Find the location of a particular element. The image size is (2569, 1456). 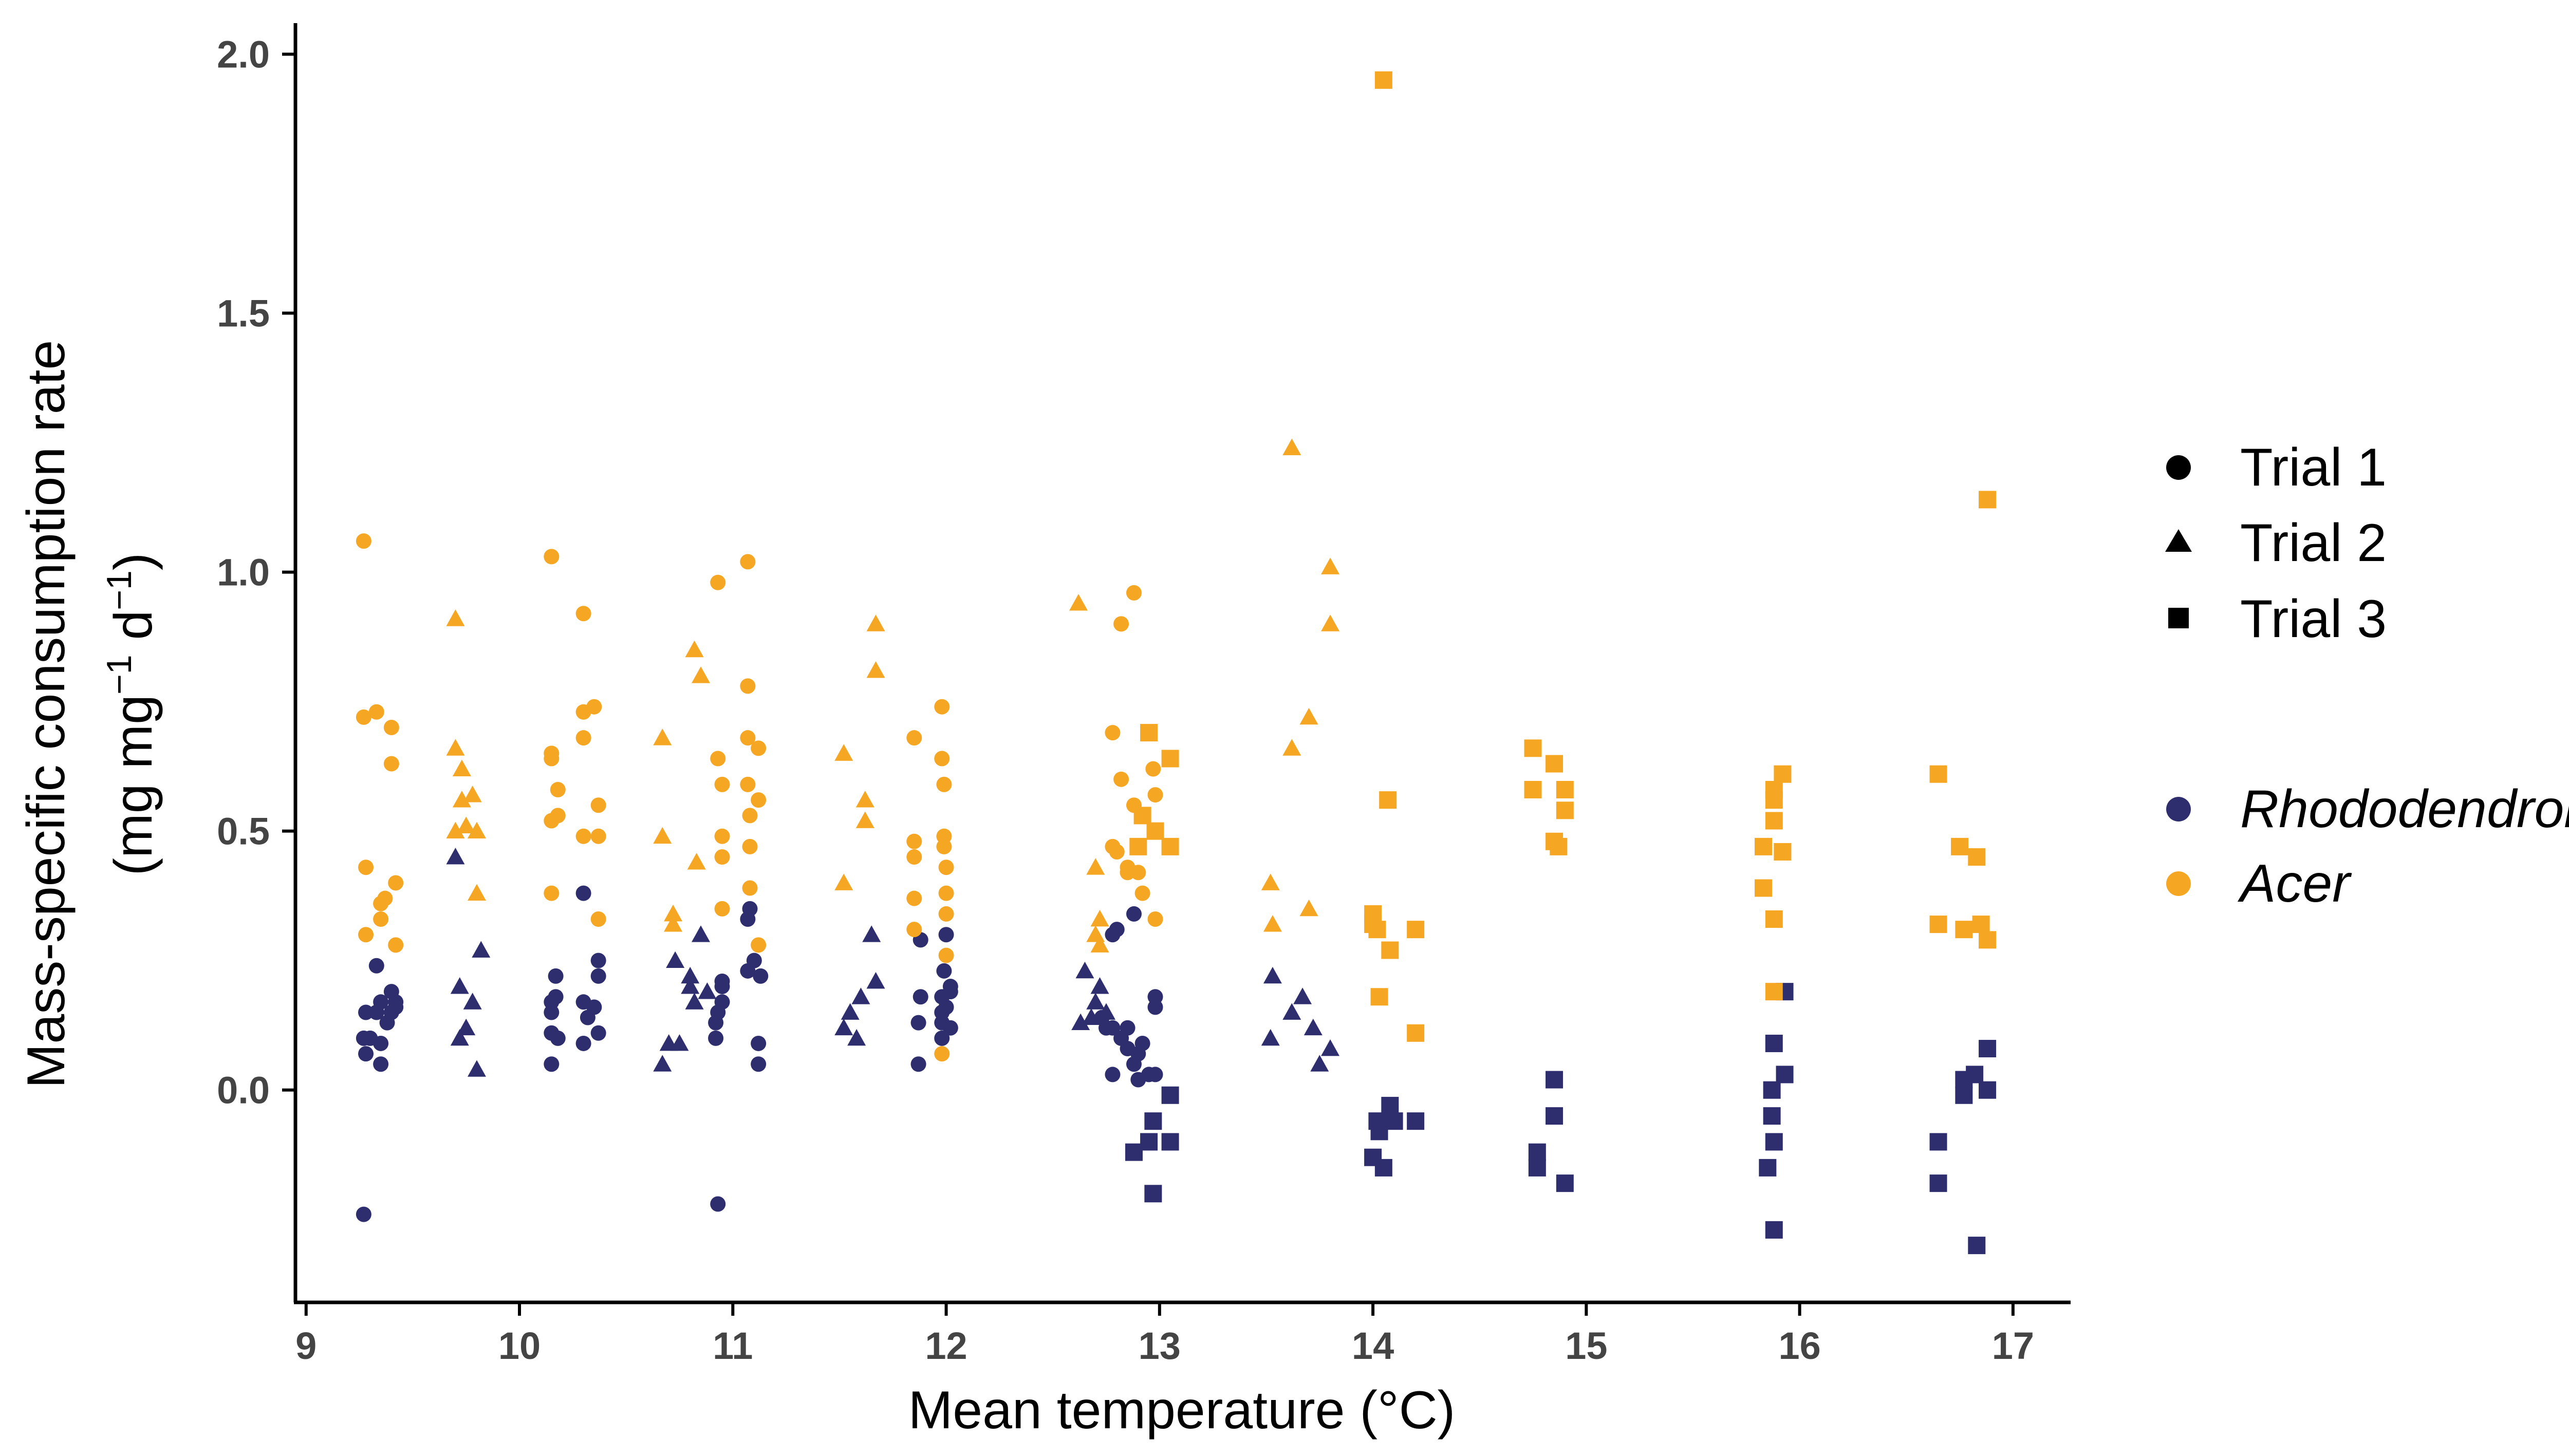

x-axis-title: Mean temperature (°C) is located at coordinates (1182, 1410).